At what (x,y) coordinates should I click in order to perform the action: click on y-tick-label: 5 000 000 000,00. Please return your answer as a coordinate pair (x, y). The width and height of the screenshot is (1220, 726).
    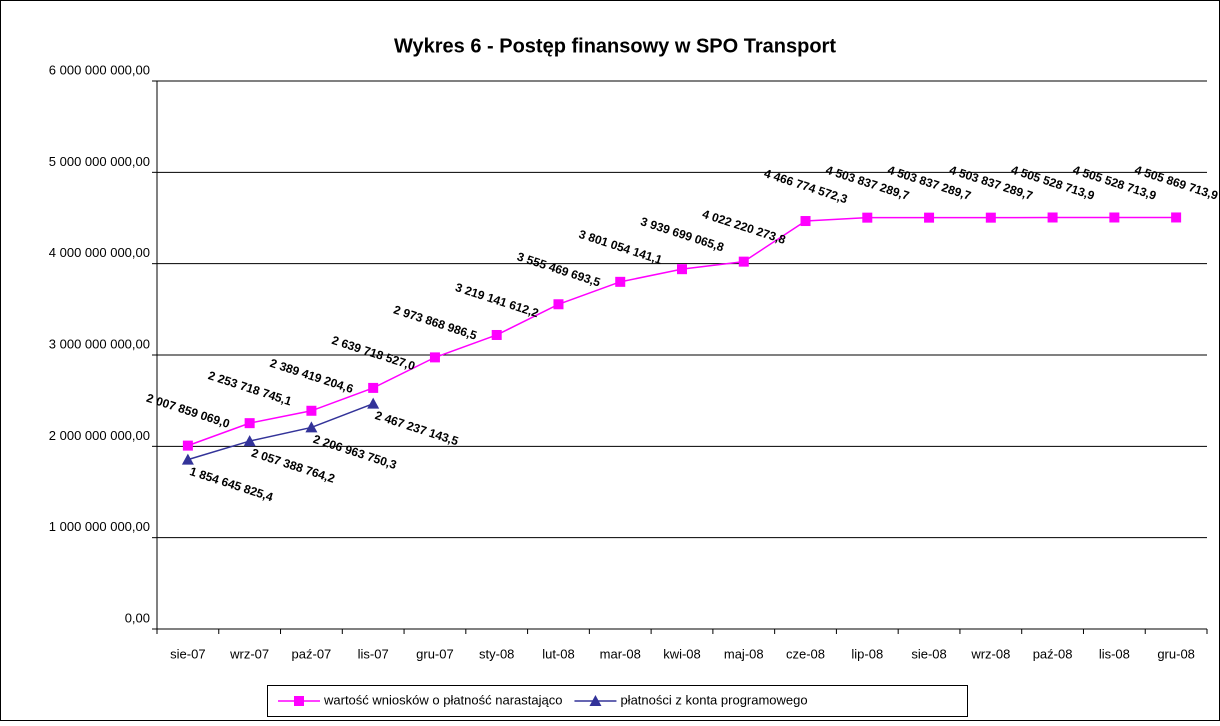
    Looking at the image, I should click on (99, 161).